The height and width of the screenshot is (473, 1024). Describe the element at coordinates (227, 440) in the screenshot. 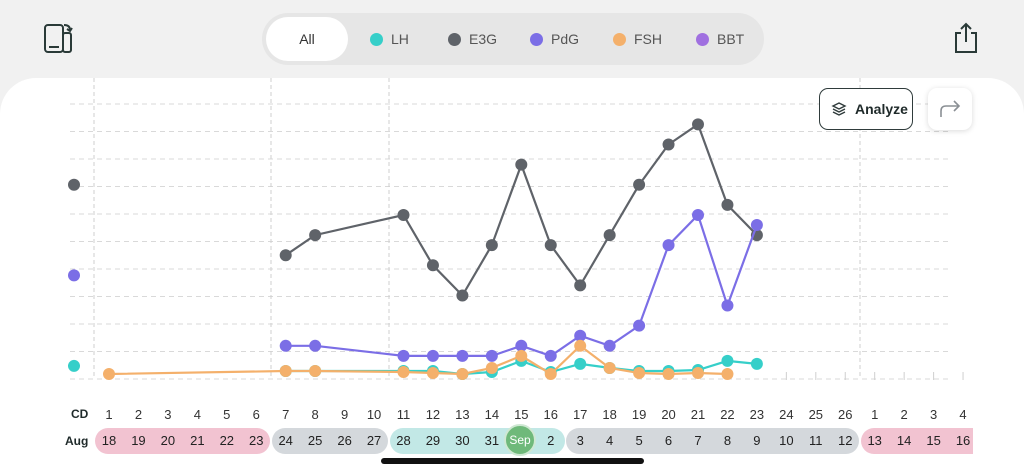

I see `date-cell: 22` at that location.